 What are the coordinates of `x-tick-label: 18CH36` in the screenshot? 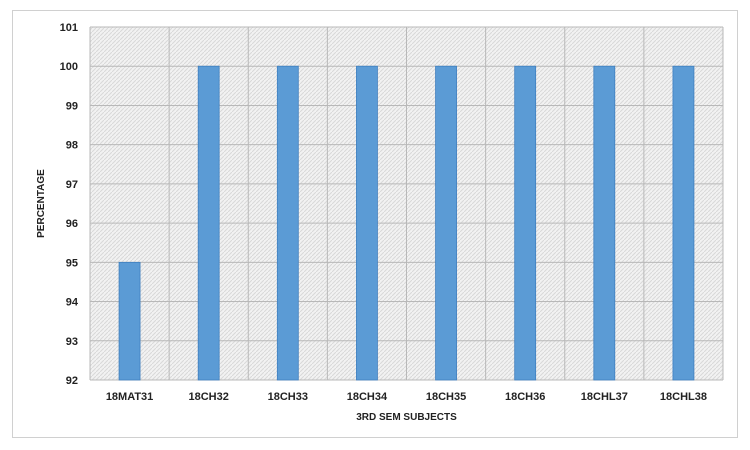 It's located at (525, 397).